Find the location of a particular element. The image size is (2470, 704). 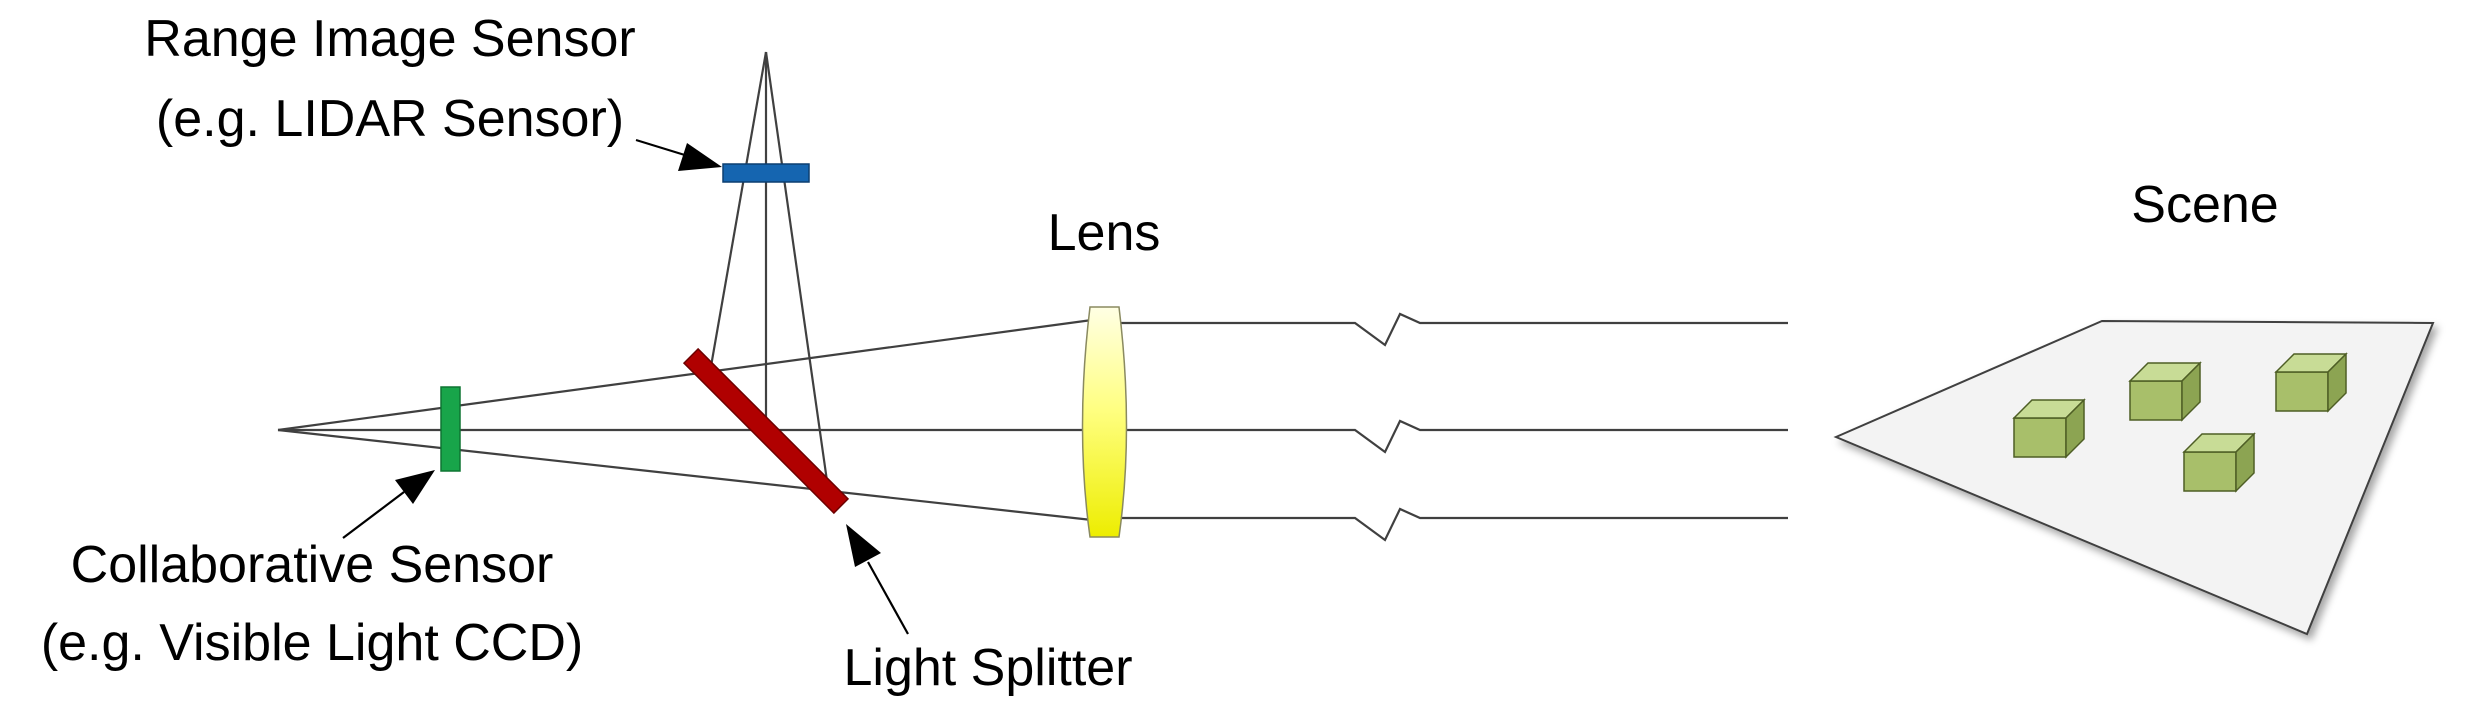

range-sensor-label-line2: (e.g. LIDAR Sensor) is located at coordinates (390, 119).